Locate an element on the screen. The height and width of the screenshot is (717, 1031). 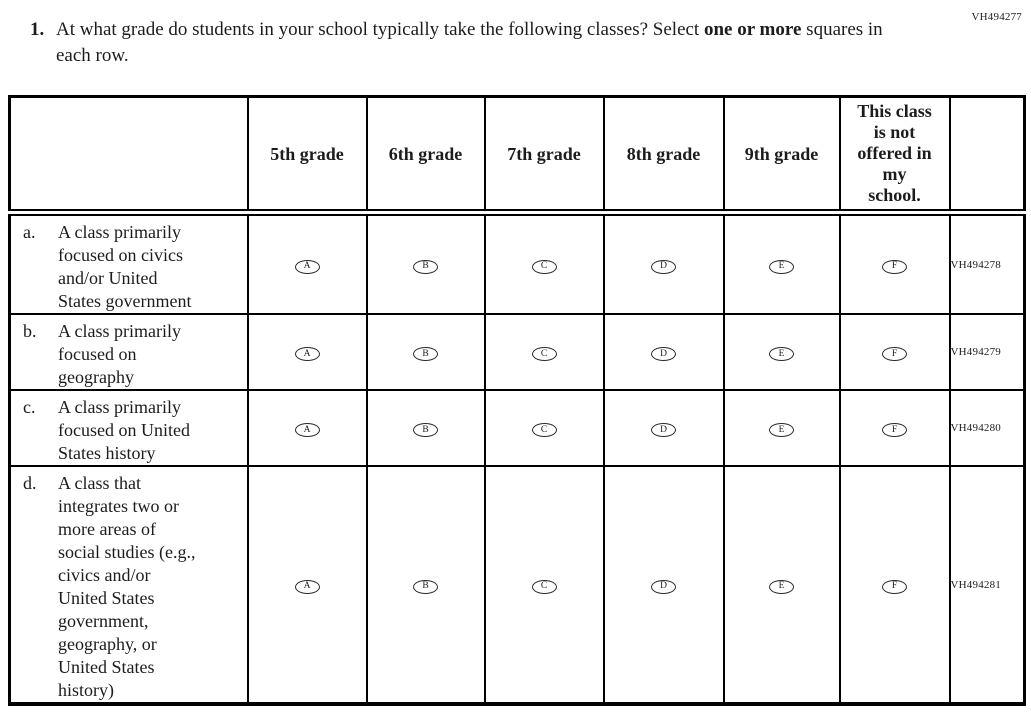
row-c-cell-9th: E is located at coordinates (781, 428).